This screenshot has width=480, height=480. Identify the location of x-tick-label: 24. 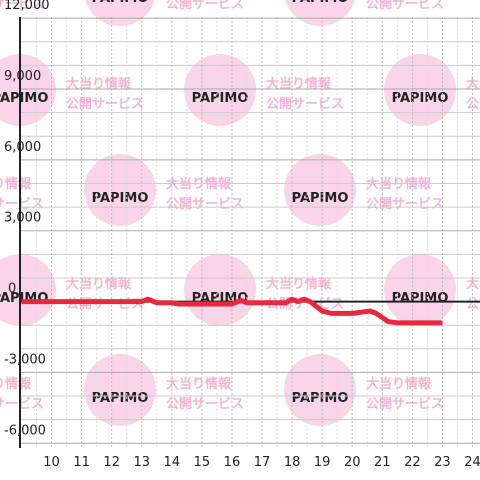
(472, 462).